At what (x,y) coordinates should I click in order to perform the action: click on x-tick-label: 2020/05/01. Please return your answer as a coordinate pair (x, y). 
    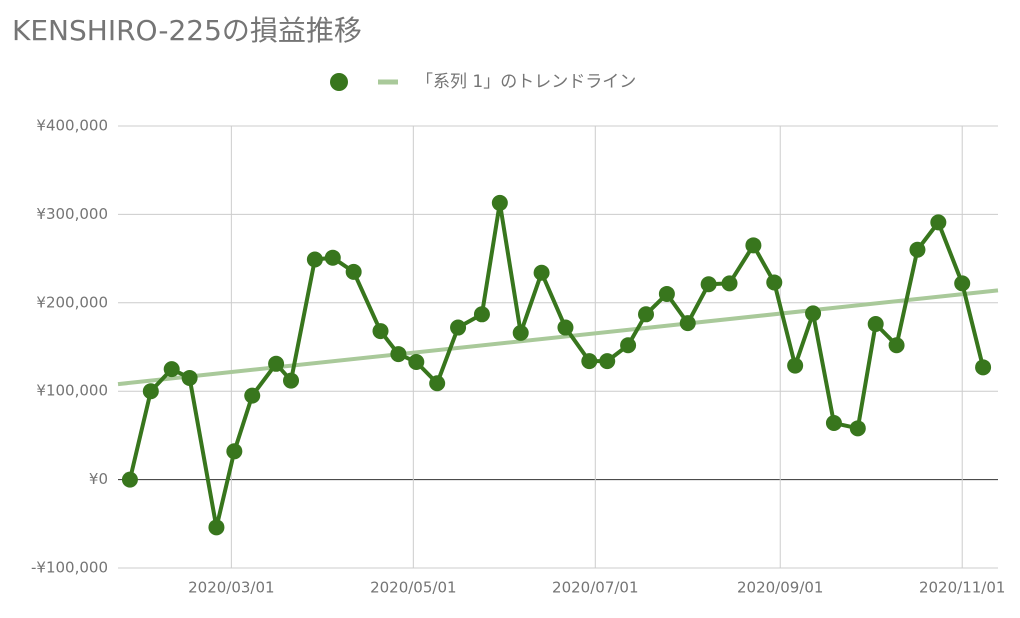
    Looking at the image, I should click on (413, 588).